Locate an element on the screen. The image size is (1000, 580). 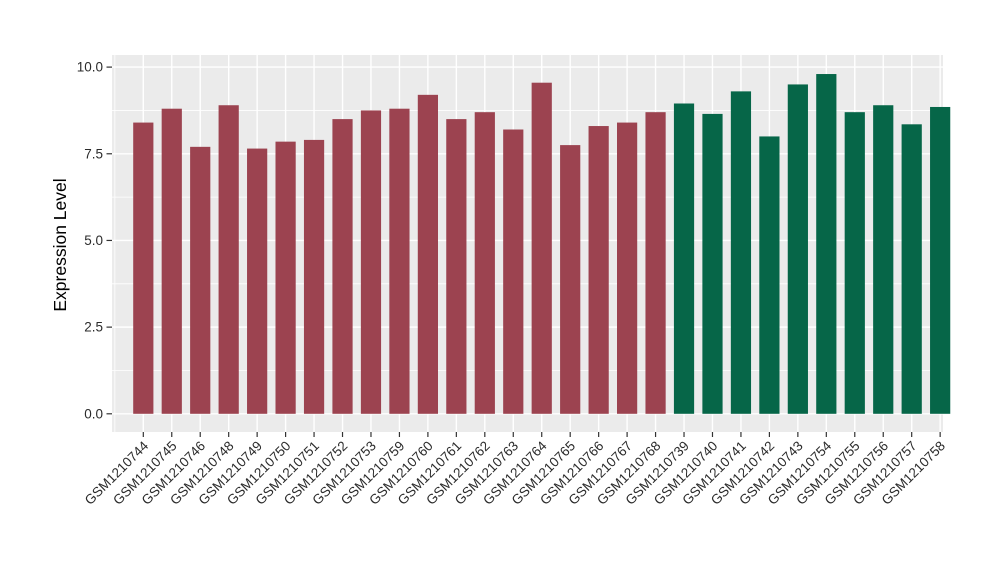
chart-bar-GSM1210744 is located at coordinates (143, 268).